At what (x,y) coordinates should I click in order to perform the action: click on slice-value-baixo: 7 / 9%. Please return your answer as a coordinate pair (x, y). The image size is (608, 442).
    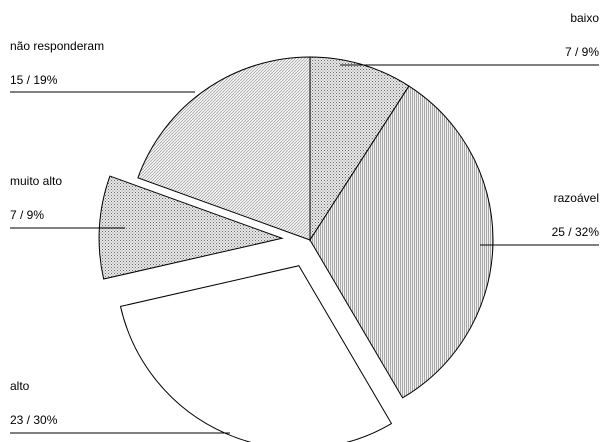
    Looking at the image, I should click on (582, 52).